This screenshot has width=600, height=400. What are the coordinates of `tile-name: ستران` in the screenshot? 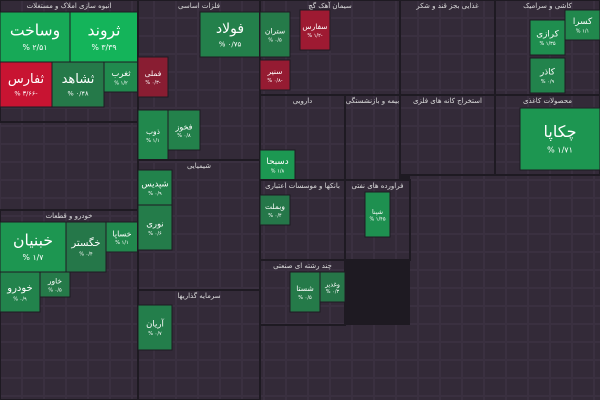 It's located at (275, 31).